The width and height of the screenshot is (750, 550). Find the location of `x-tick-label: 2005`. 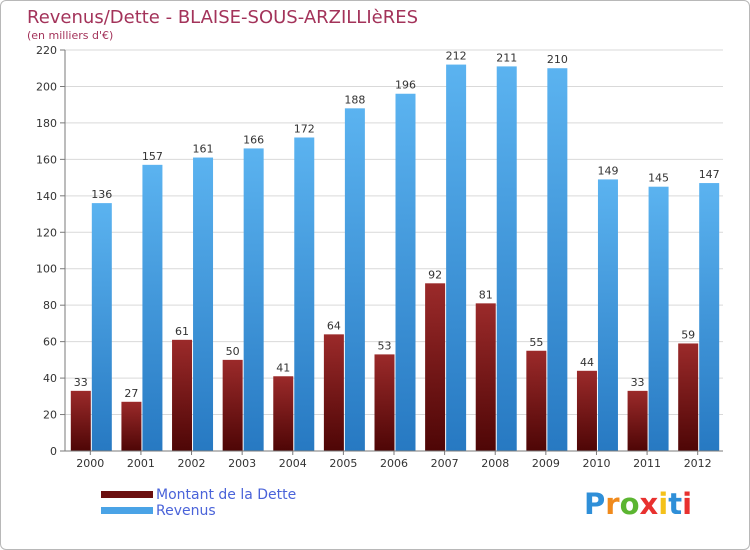

x-tick-label: 2005 is located at coordinates (343, 463).